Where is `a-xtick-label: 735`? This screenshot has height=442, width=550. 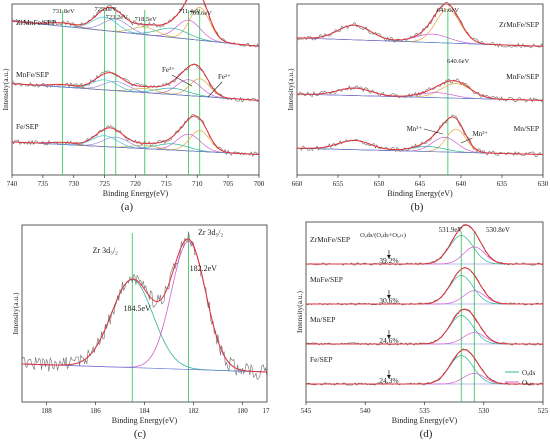 a-xtick-label: 735 is located at coordinates (43, 184).